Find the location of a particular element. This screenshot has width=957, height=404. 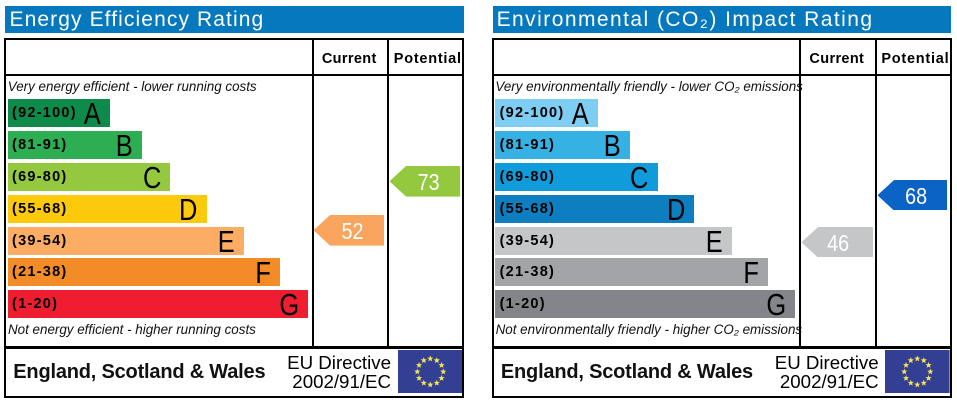

svg-text: 68 is located at coordinates (916, 196).